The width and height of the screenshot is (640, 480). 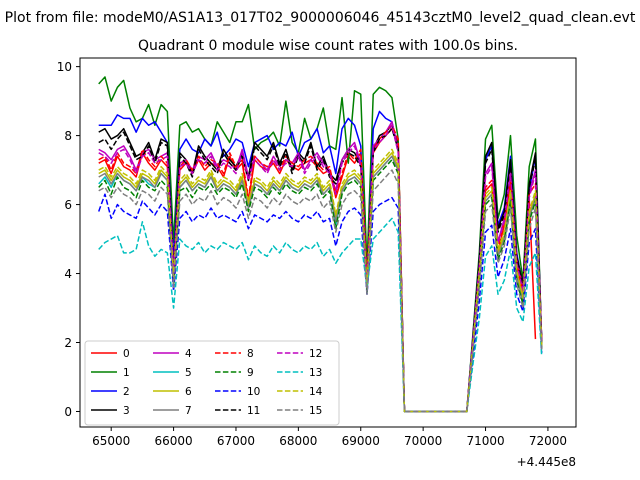 What do you see at coordinates (68, 412) in the screenshot?
I see `y-tick-label: 0` at bounding box center [68, 412].